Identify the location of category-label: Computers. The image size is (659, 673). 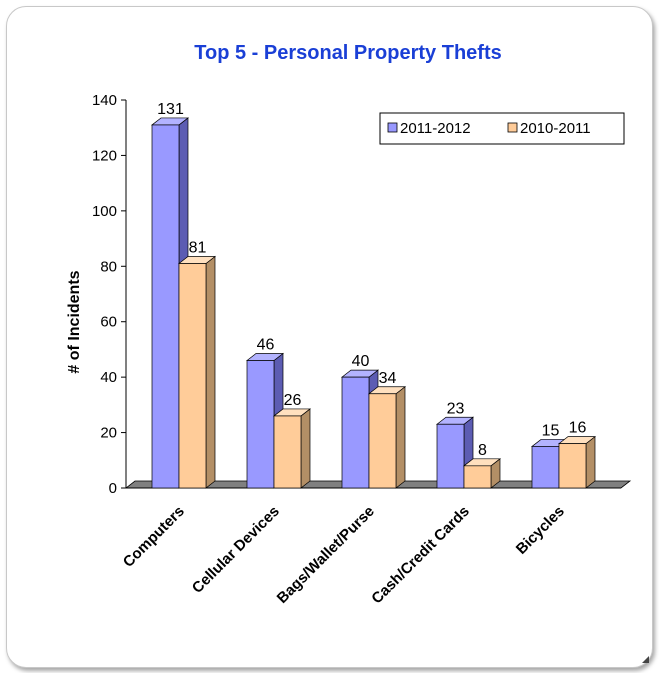
(154, 537).